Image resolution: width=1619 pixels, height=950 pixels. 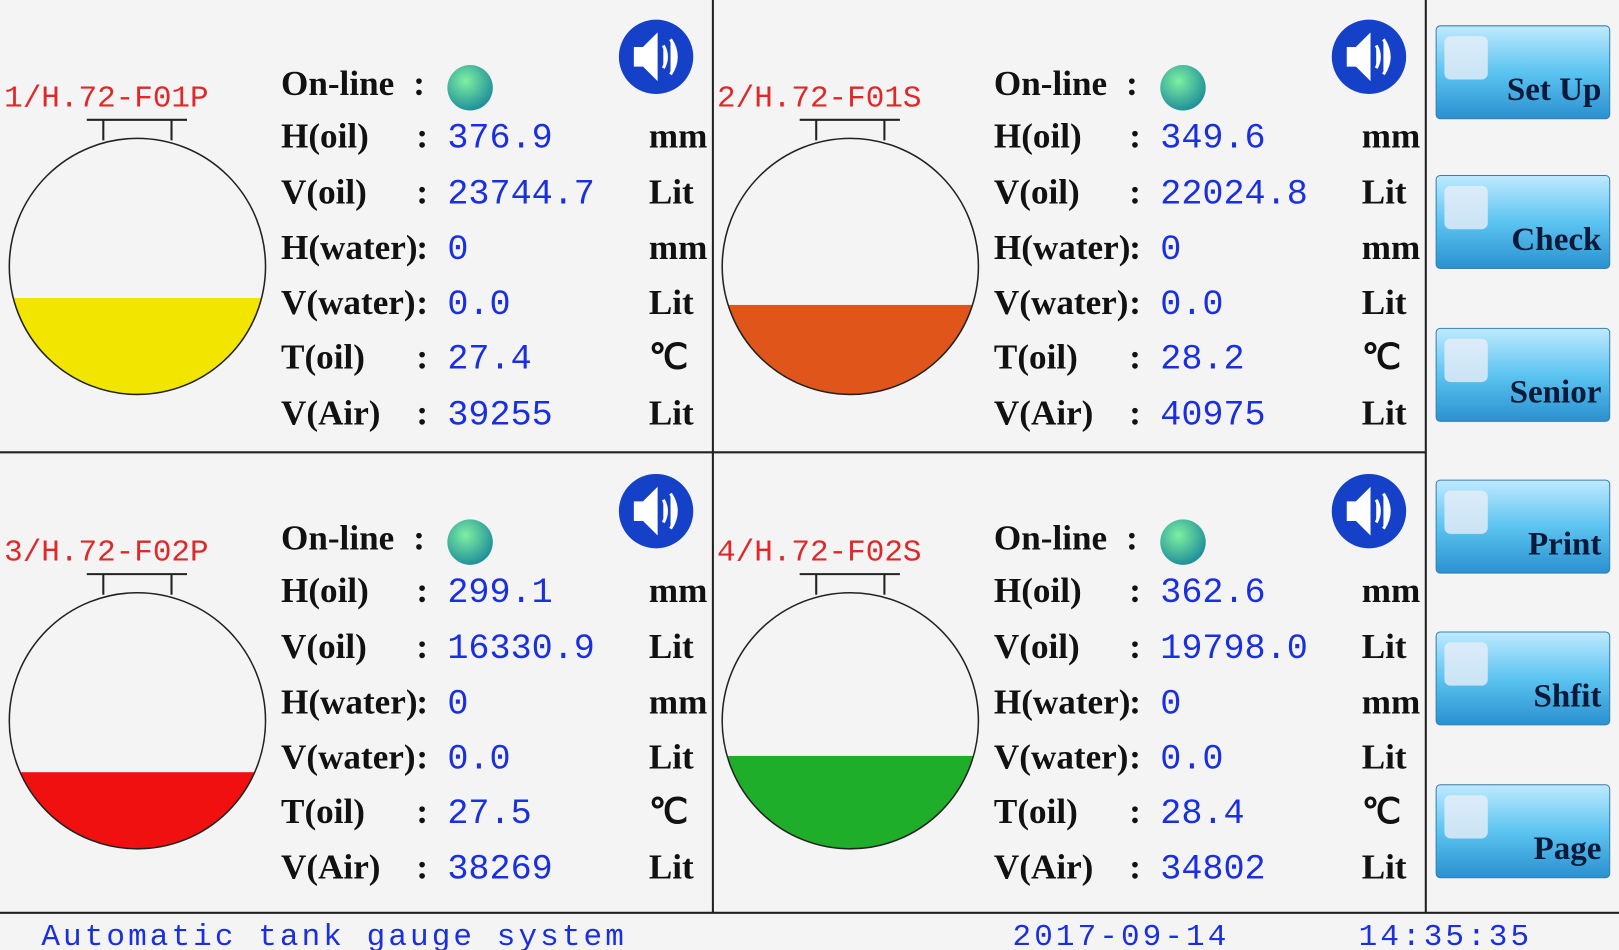 What do you see at coordinates (1212, 593) in the screenshot?
I see `field-value: 362.6` at bounding box center [1212, 593].